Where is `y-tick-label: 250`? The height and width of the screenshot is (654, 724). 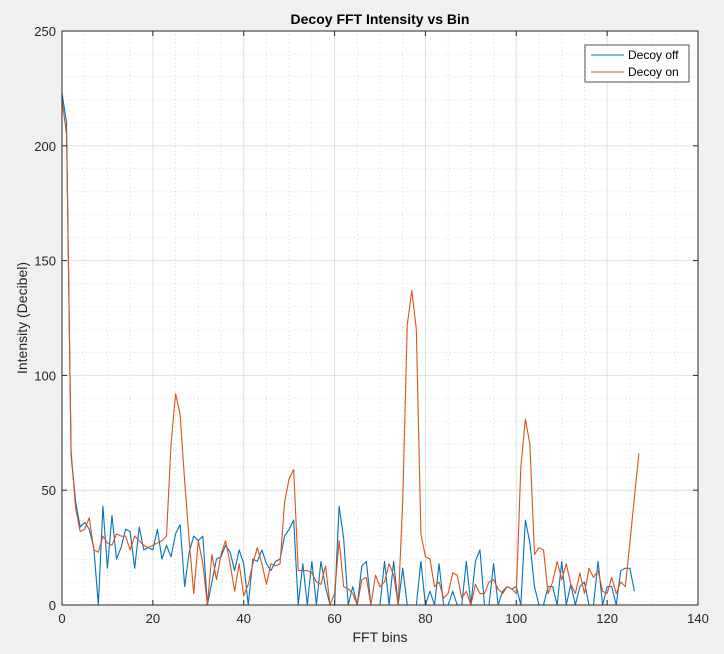
y-tick-label: 250 is located at coordinates (45, 31).